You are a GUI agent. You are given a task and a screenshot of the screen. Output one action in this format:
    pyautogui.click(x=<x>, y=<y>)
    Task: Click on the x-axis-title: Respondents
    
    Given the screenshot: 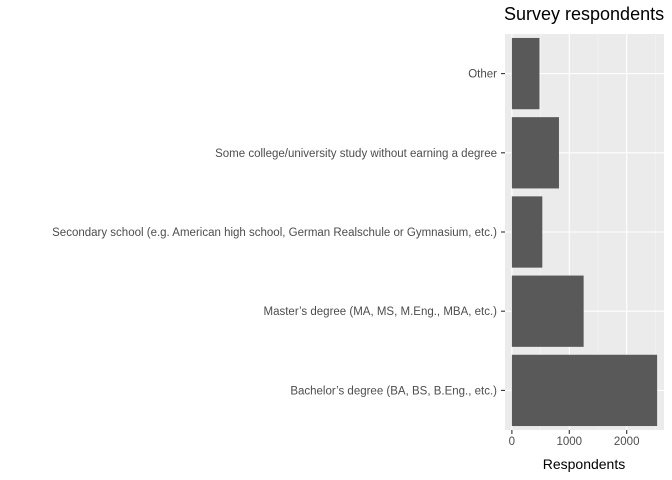 What is the action you would take?
    pyautogui.click(x=584, y=464)
    